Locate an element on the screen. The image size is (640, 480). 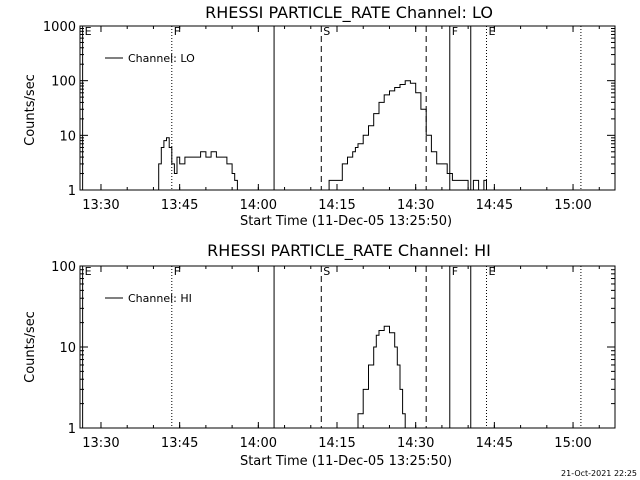
panel-lo-legend: Channel: LO is located at coordinates (150, 58).